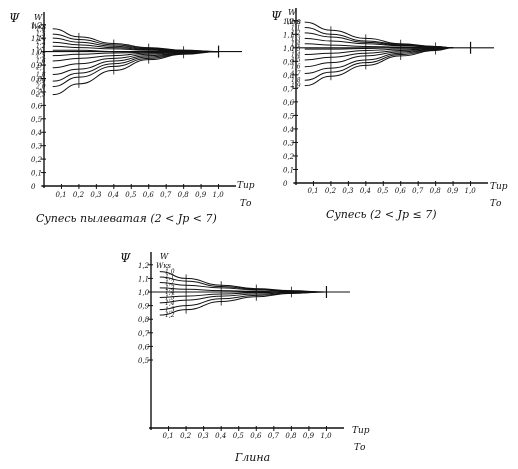  Describe the element at coordinates (288, 130) in the screenshot. I see `y-tick-label: 0,4` at that location.